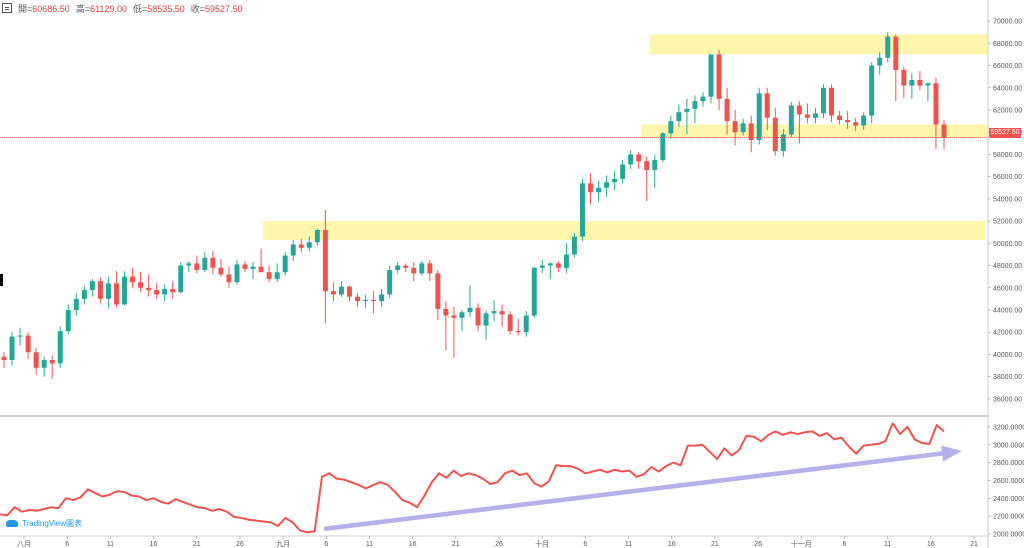 The image size is (1024, 548). Describe the element at coordinates (24, 544) in the screenshot. I see `time-tick-label: 八月` at that location.